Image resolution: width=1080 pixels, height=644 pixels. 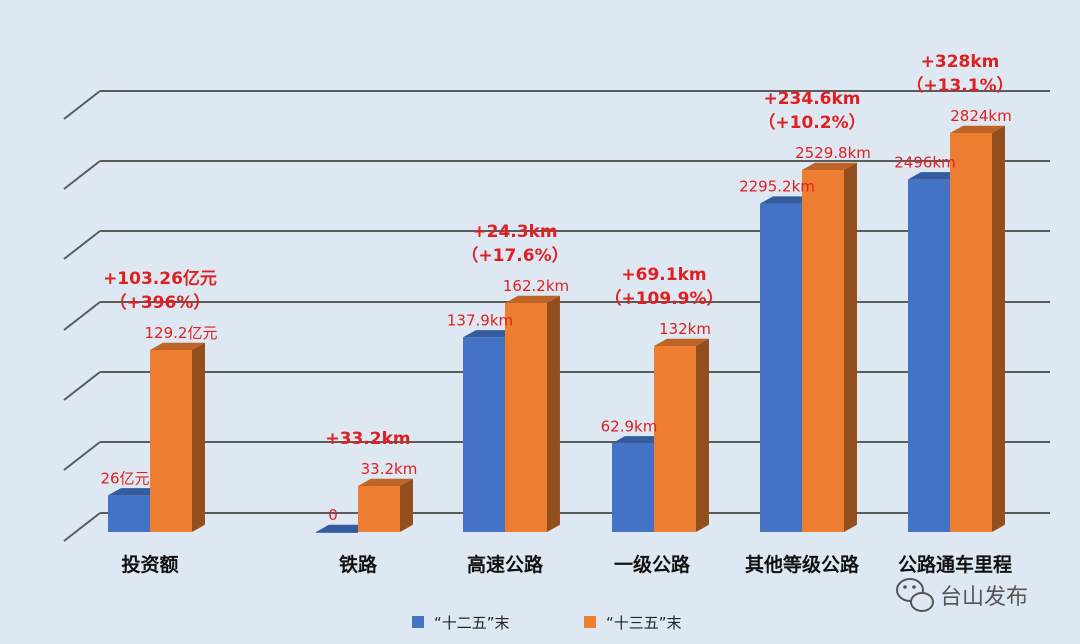 I want to click on category-label: 一级公路, so click(x=652, y=564).